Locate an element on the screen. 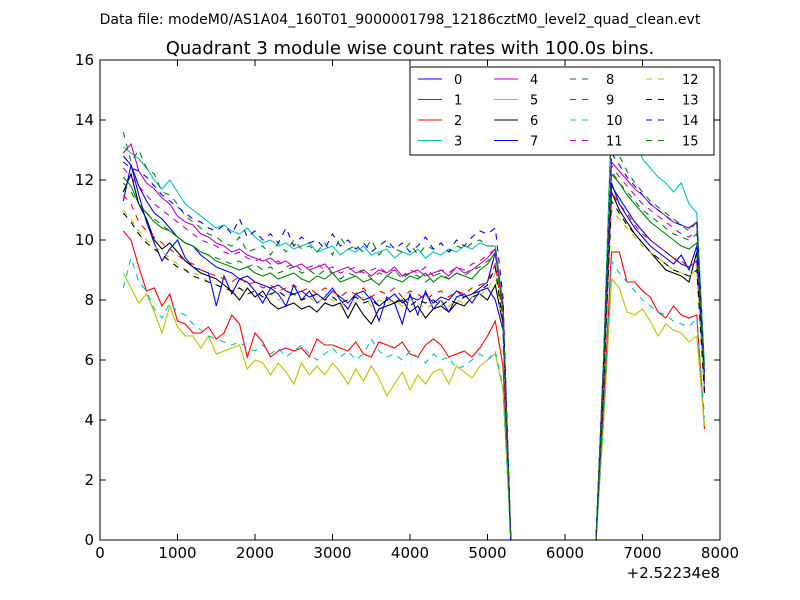 The width and height of the screenshot is (800, 600). legend-label-5: 5 is located at coordinates (534, 101).